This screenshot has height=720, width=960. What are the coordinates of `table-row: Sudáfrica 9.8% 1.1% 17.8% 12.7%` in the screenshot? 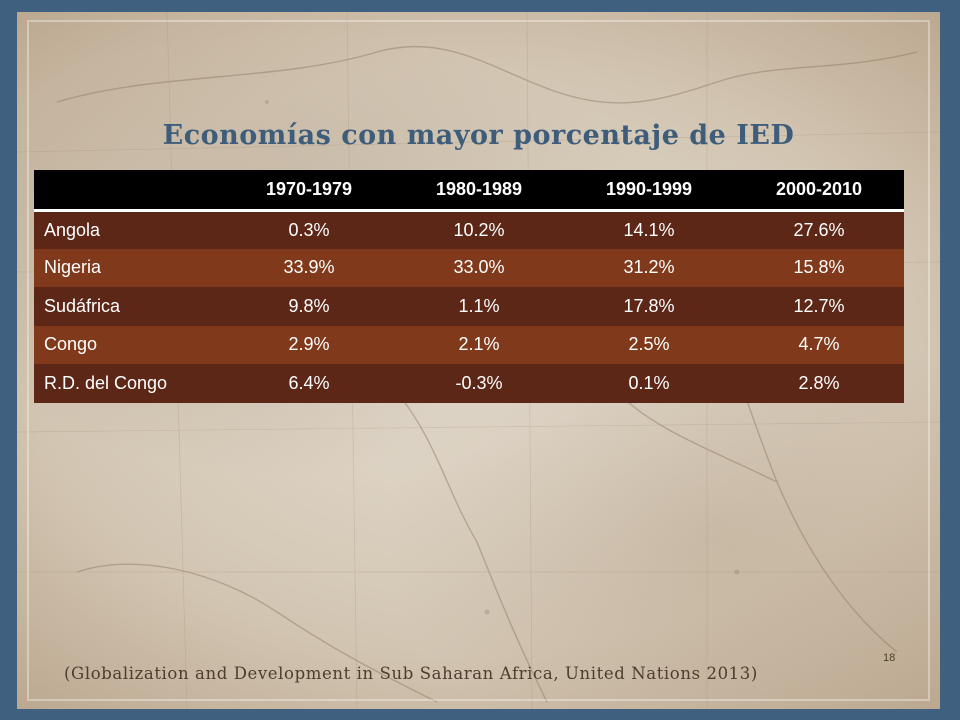 It's located at (469, 306).